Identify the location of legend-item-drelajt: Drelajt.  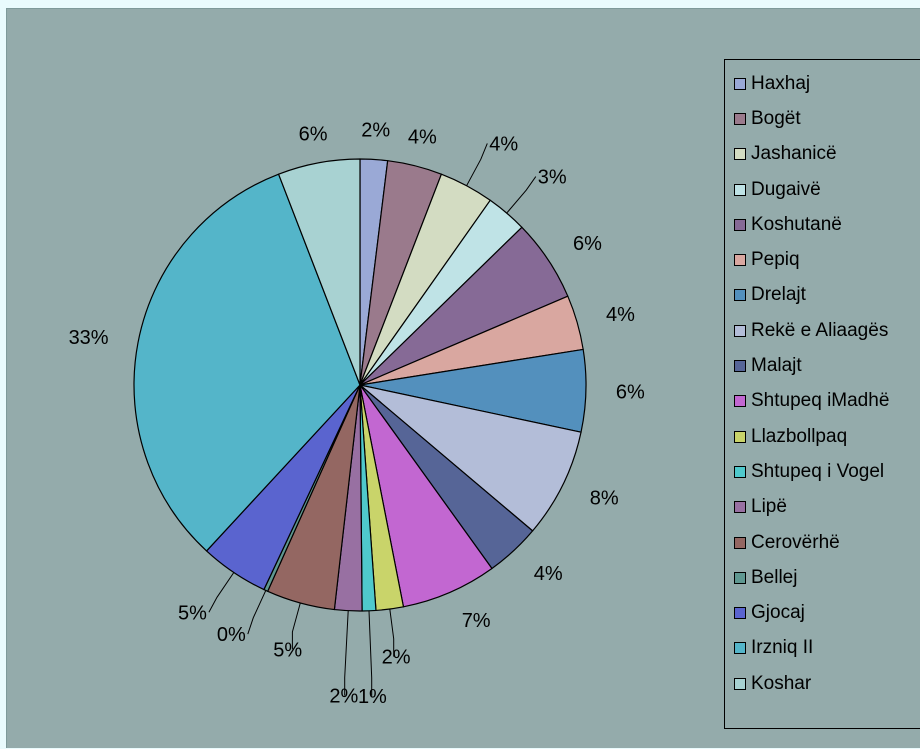
(822, 295).